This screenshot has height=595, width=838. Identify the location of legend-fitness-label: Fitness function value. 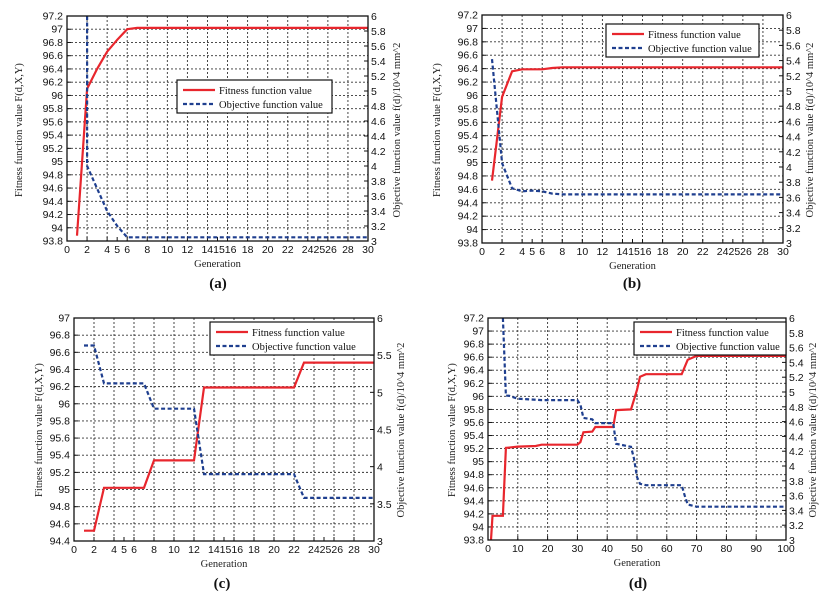
(298, 333).